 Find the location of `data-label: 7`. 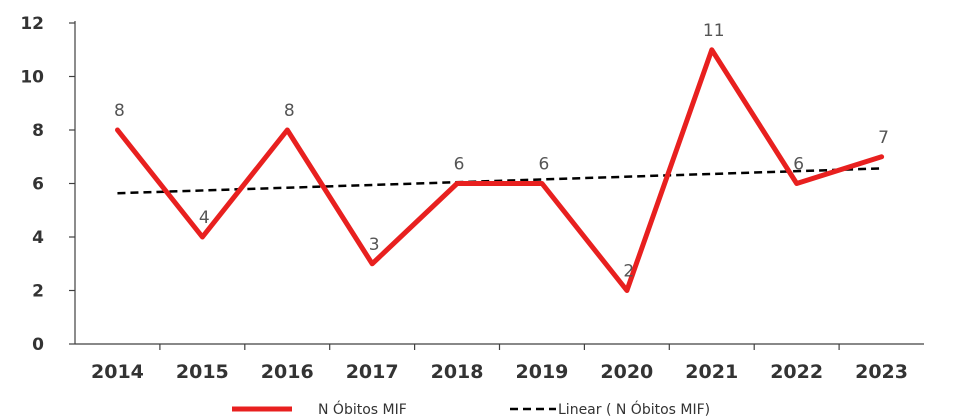

data-label: 7 is located at coordinates (883, 138).